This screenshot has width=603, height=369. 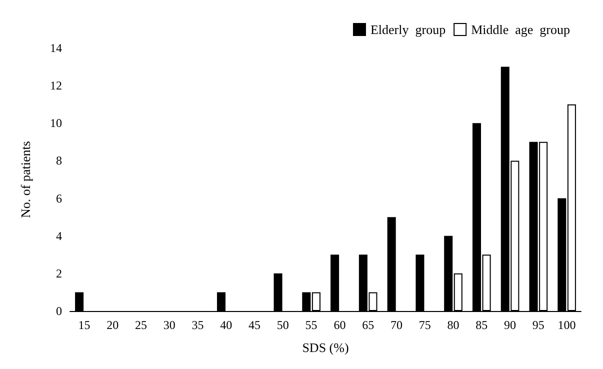 I want to click on x-tick-label: 50, so click(x=282, y=325).